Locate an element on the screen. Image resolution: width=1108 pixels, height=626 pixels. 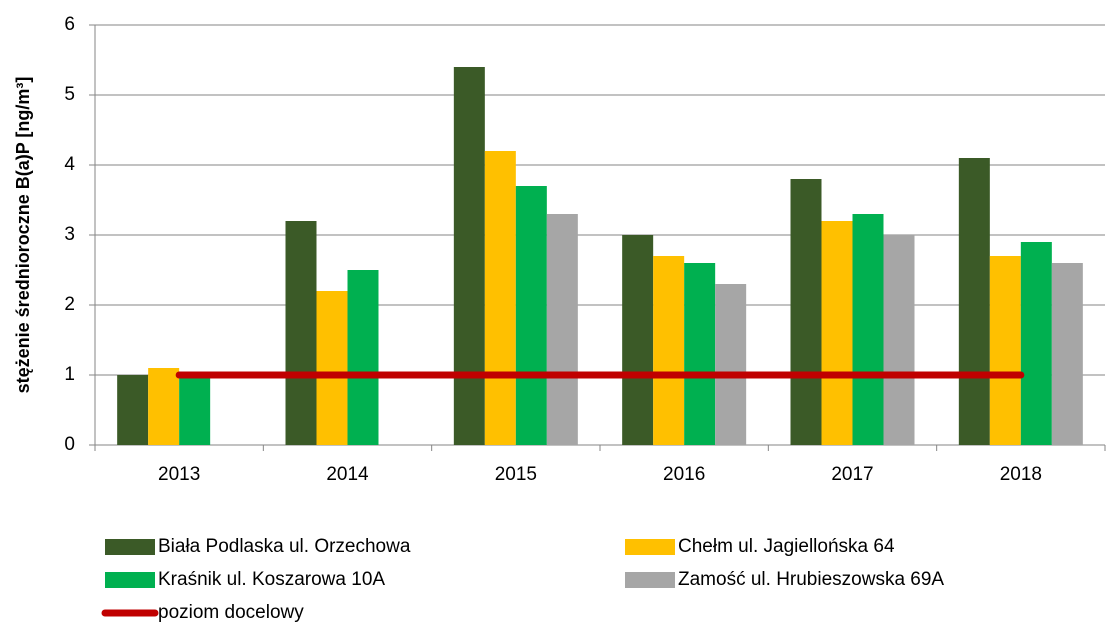
legend-label: poziom docelowy is located at coordinates (231, 612).